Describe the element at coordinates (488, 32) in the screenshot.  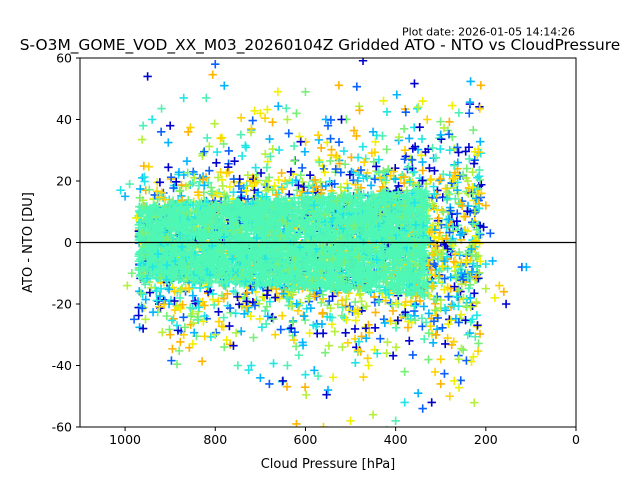
I see `plot-date: Plot date: 2026-01-05 14:14:26` at that location.